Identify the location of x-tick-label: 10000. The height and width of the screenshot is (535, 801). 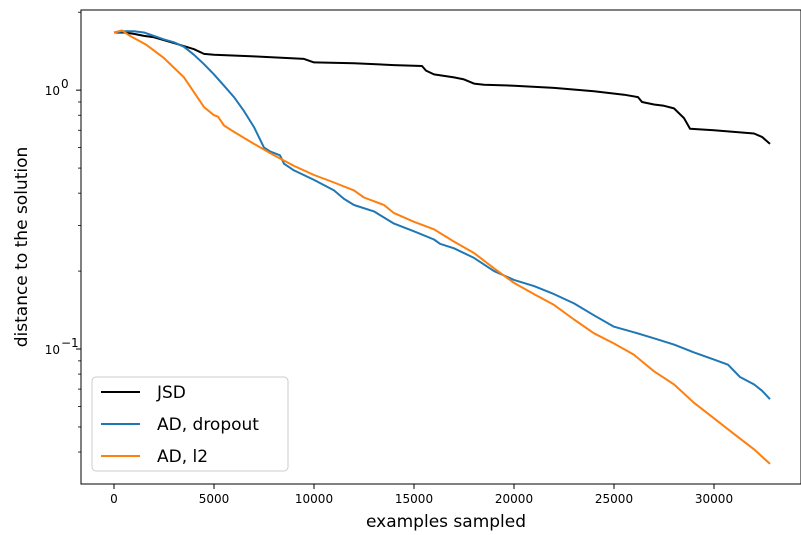
(314, 499).